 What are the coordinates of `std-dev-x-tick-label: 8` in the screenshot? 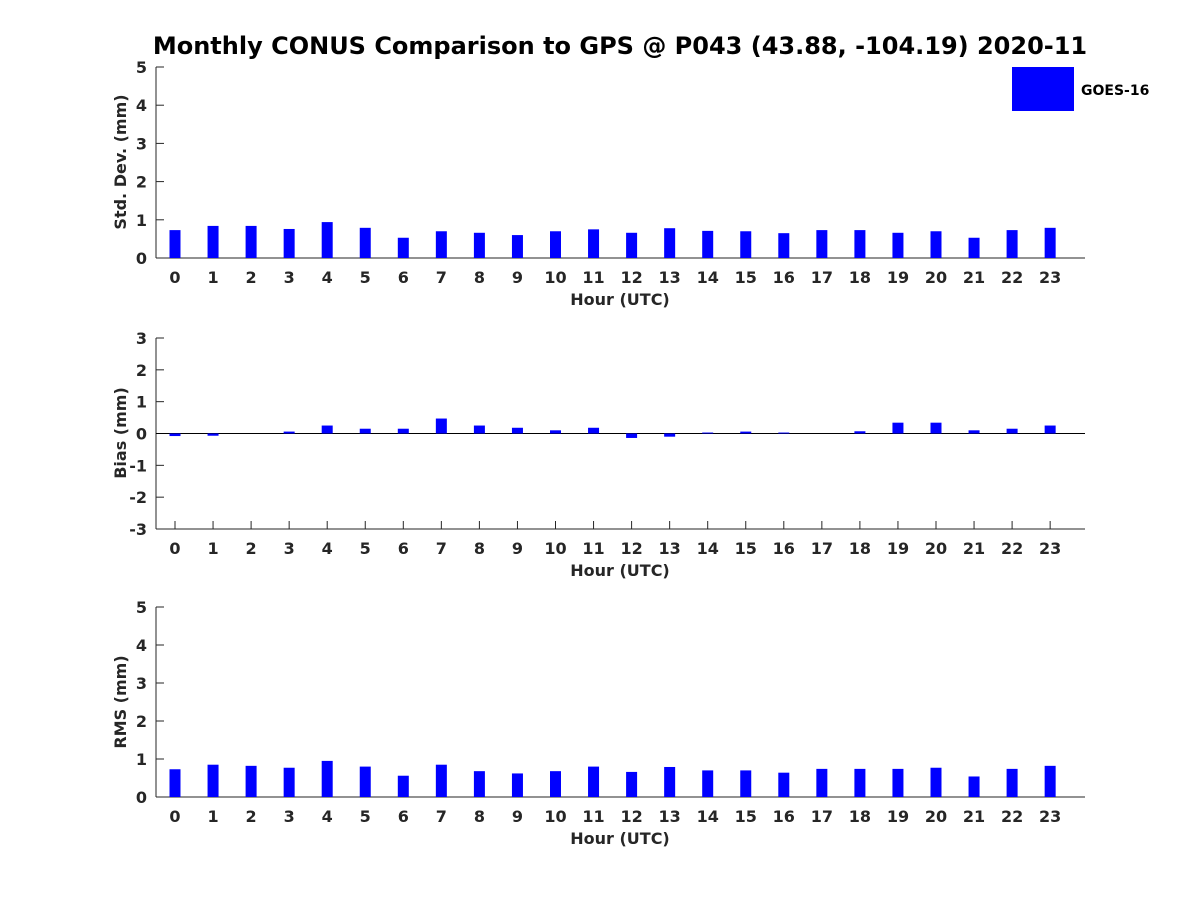 It's located at (479, 277).